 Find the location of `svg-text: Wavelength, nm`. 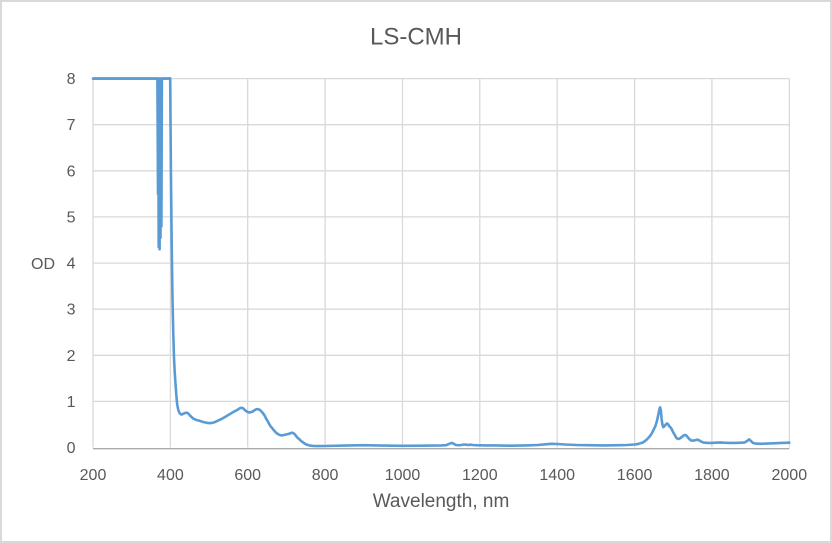

svg-text: Wavelength, nm is located at coordinates (441, 501).